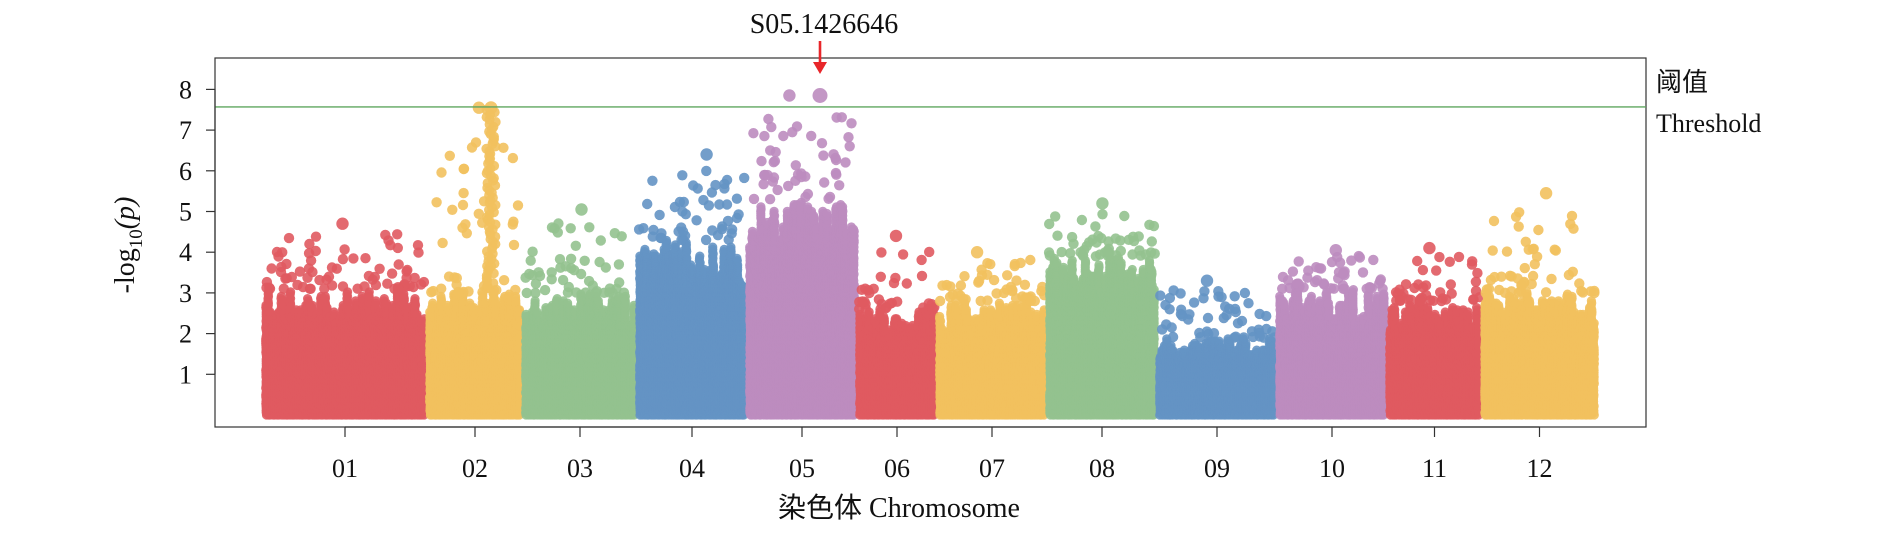 This screenshot has width=1890, height=536. Describe the element at coordinates (342, 223) in the screenshot. I see `peak-point` at that location.